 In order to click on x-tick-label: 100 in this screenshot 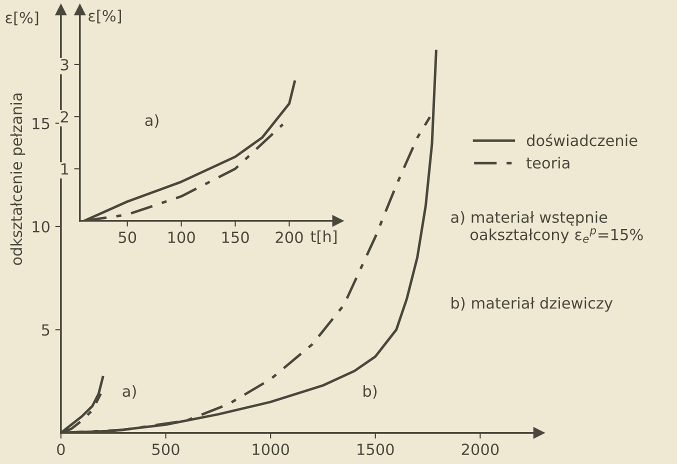, I will do `click(181, 238)`.